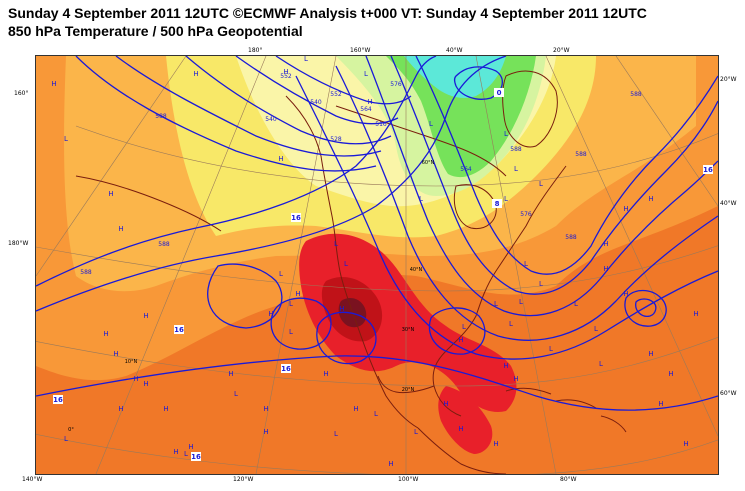 The image size is (745, 491). Describe the element at coordinates (406, 384) in the screenshot. I see `gulf-coast` at that location.